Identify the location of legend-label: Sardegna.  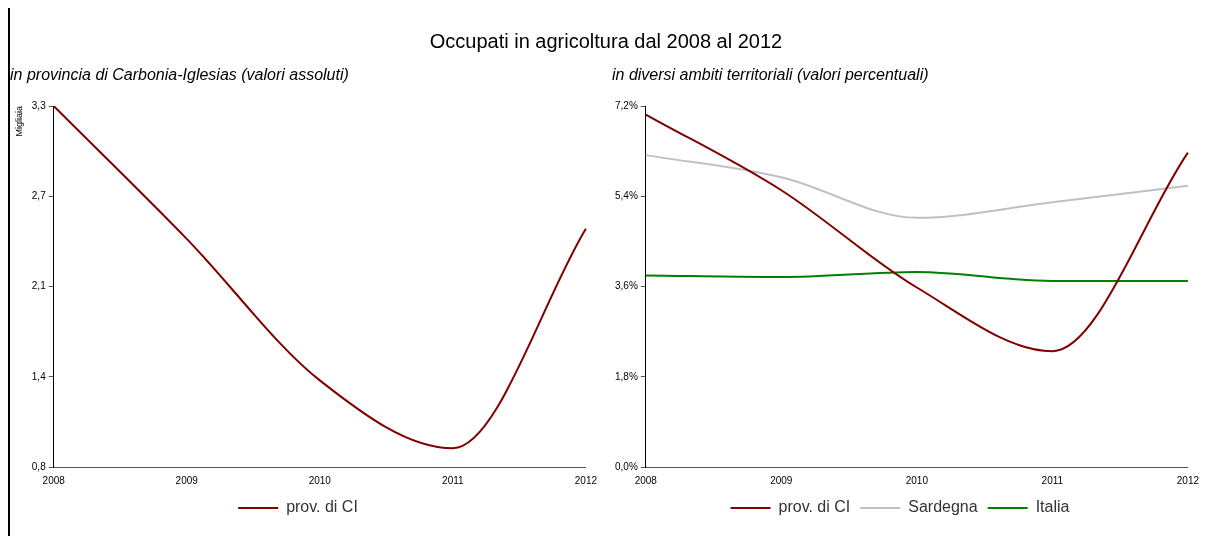
(943, 507).